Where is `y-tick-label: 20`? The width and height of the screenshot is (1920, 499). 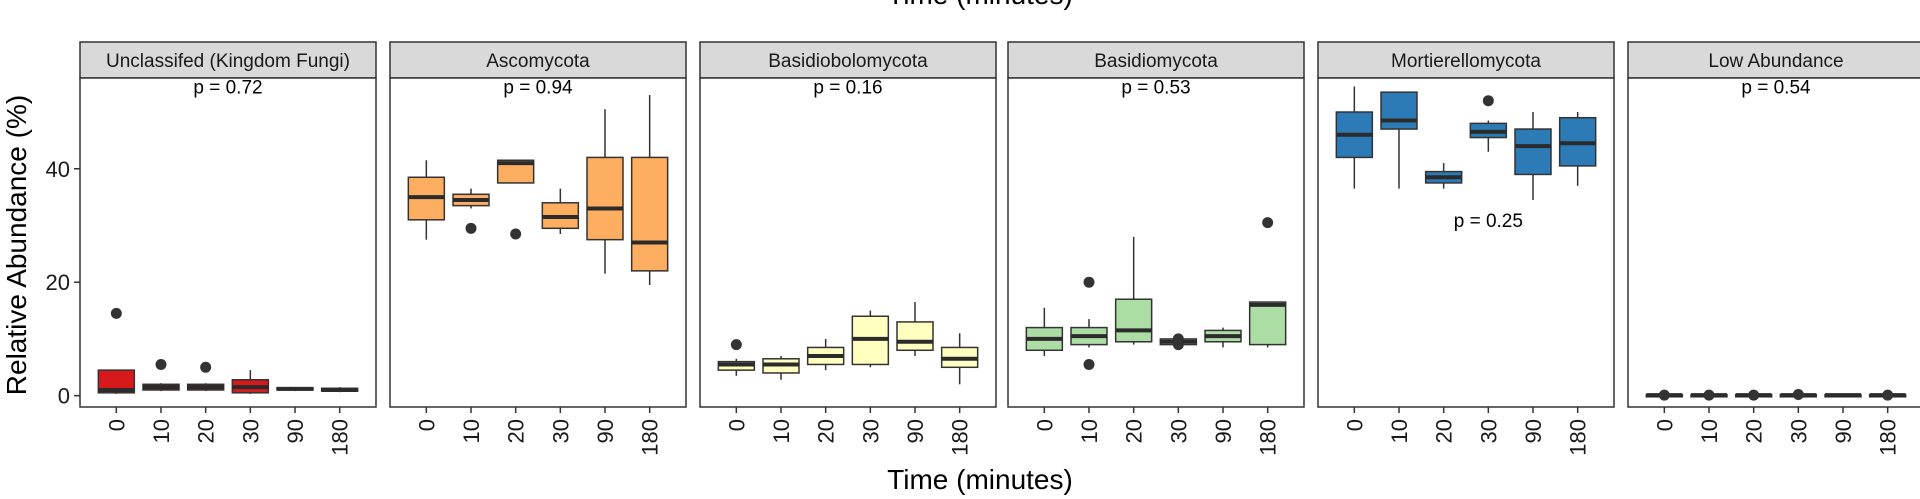
y-tick-label: 20 is located at coordinates (58, 282).